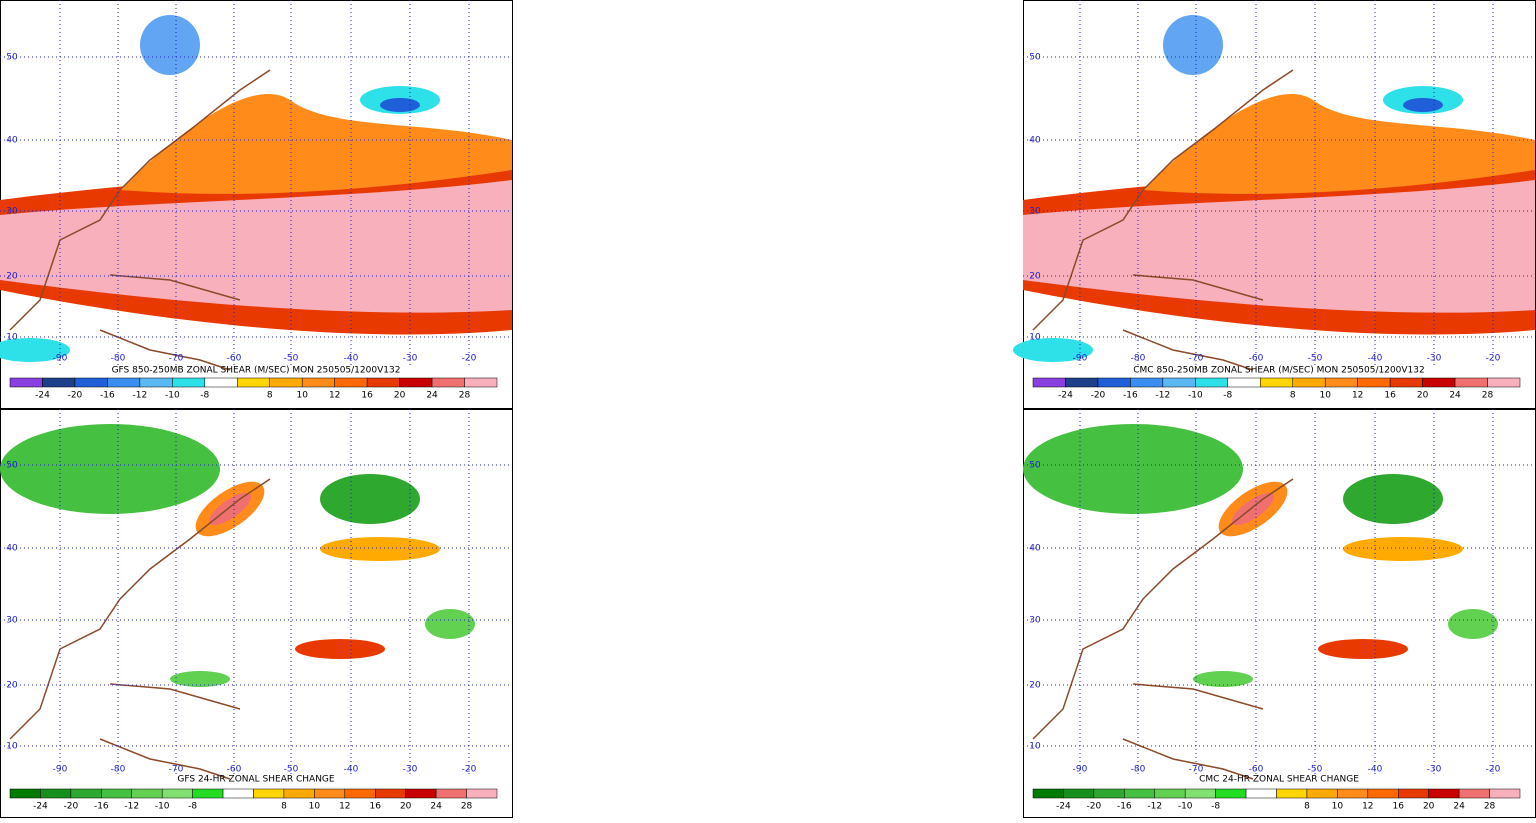  Describe the element at coordinates (1279, 246) in the screenshot. I see `shear-band` at that location.